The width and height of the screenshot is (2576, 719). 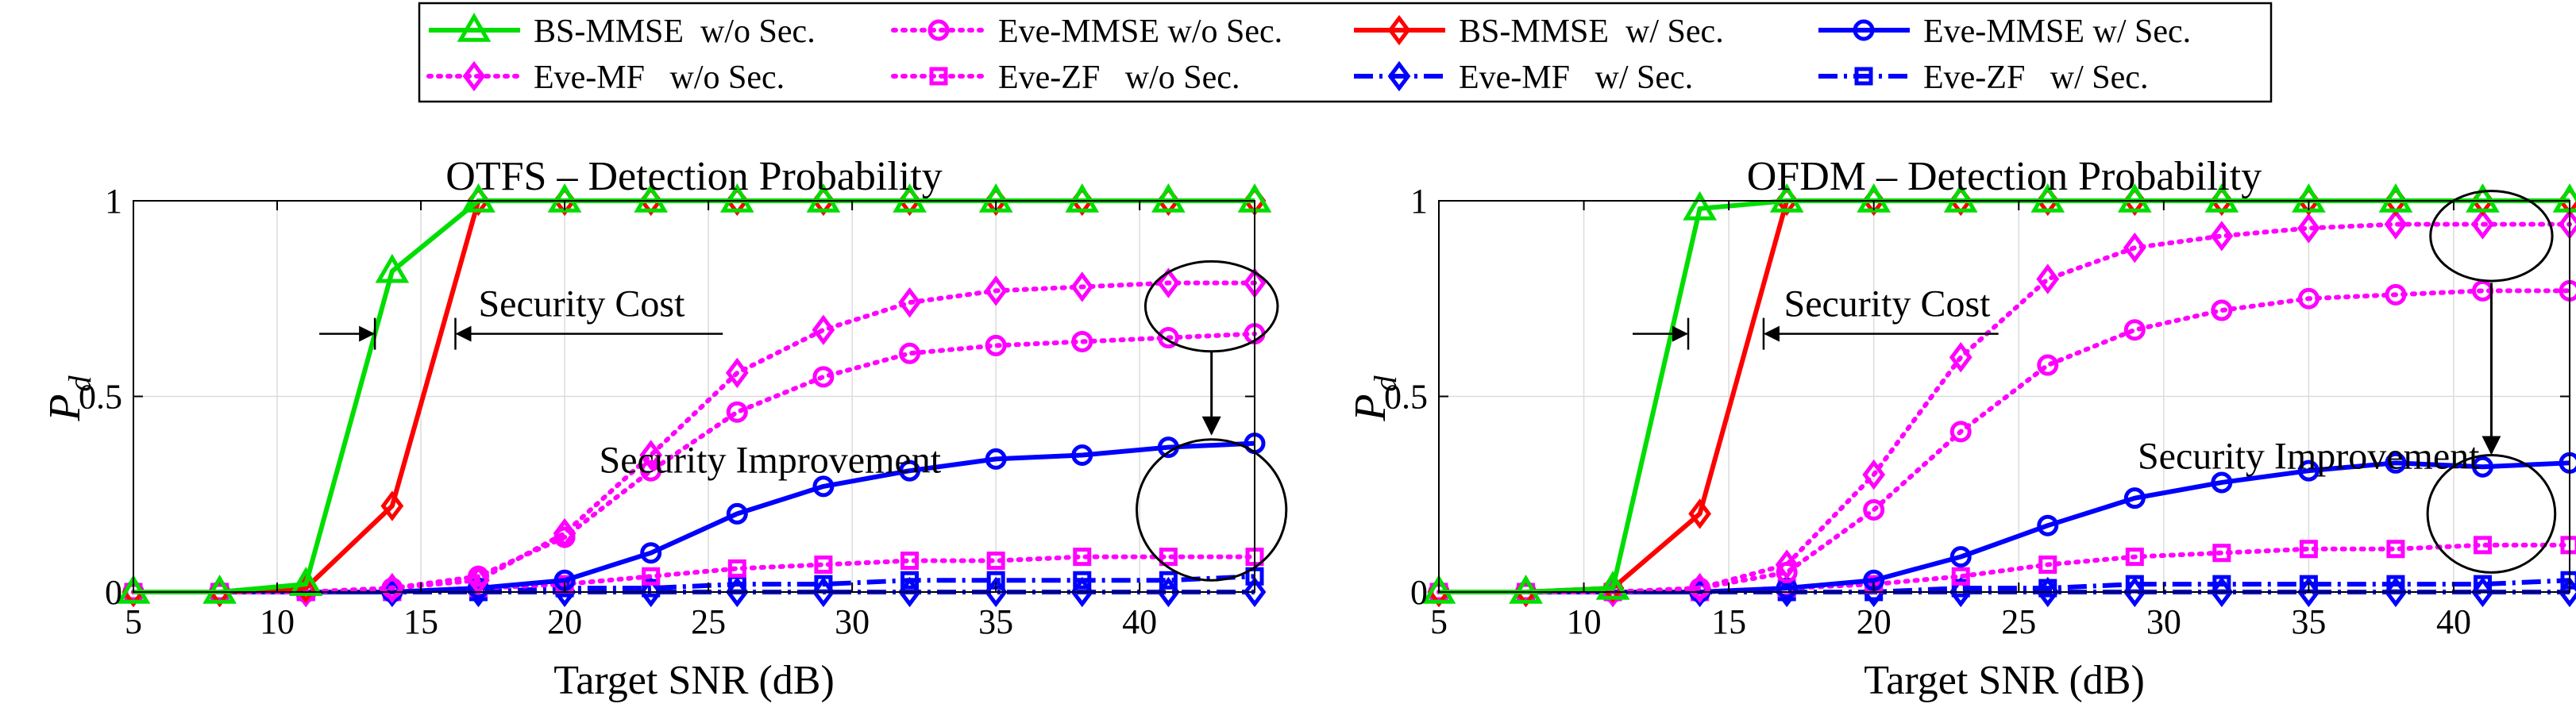 I want to click on x-tick-label: 40, so click(x=2453, y=621).